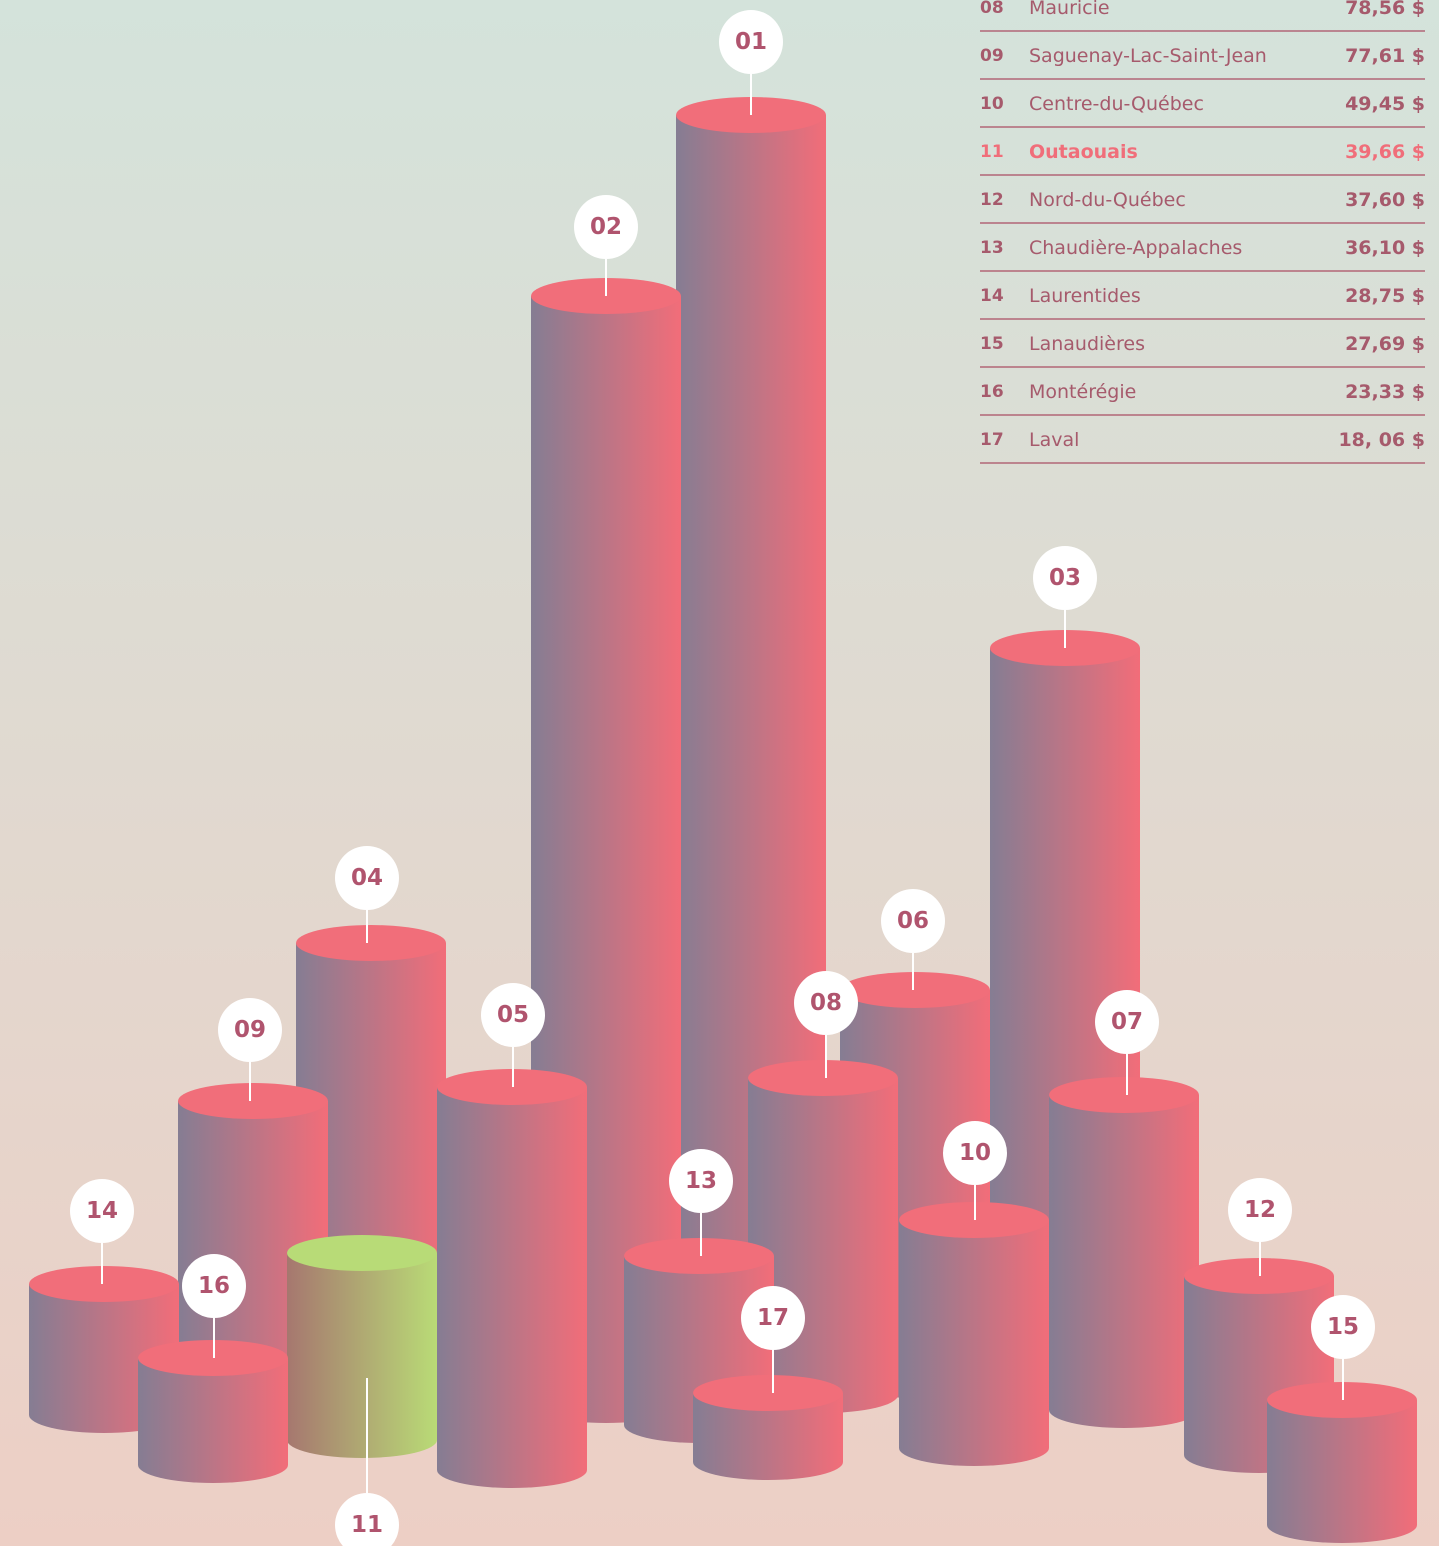 The width and height of the screenshot is (1439, 1546). I want to click on region: Chaudière-Appalaches, so click(1135, 248).